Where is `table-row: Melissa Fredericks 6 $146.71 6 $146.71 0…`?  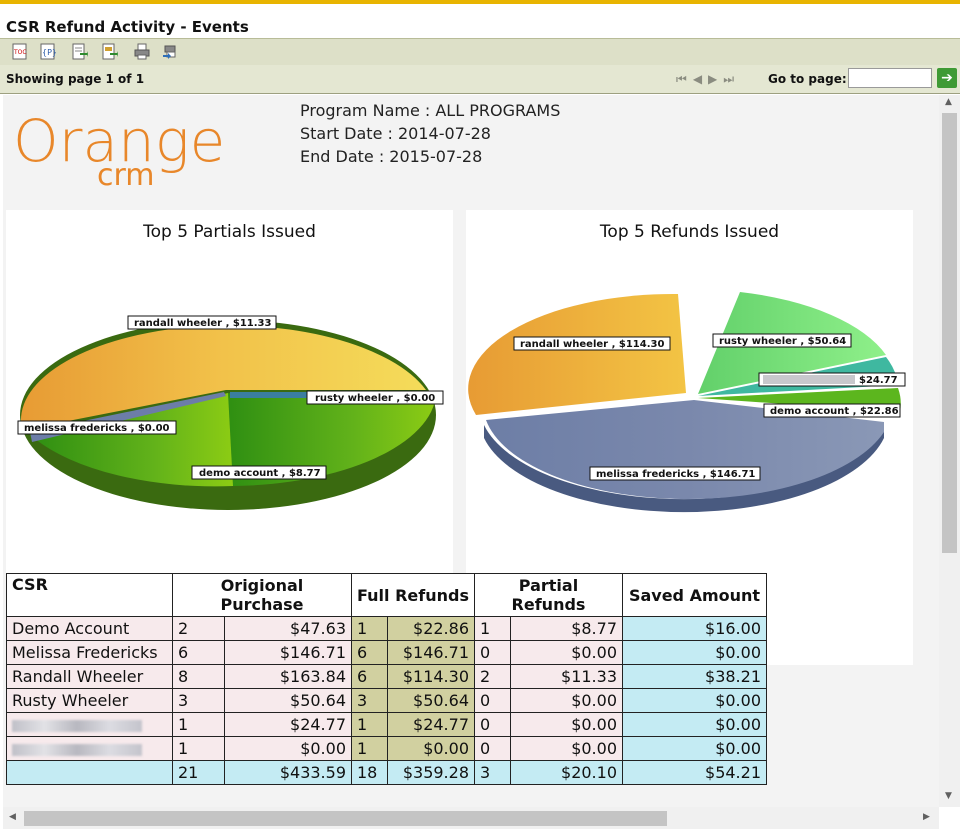
table-row: Melissa Fredericks 6 $146.71 6 $146.71 0… is located at coordinates (386, 652).